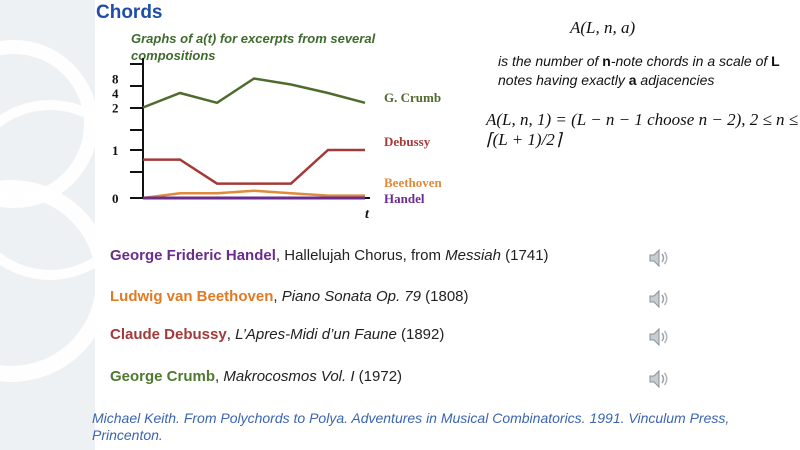 This screenshot has height=450, width=800. Describe the element at coordinates (316, 334) in the screenshot. I see `work-title-italic: L’Apres-Midi d’un Faune` at that location.